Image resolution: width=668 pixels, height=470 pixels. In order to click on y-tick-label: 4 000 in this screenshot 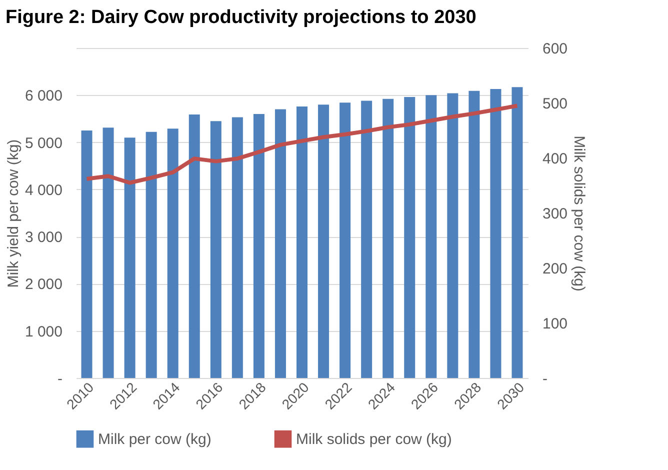, I will do `click(43, 190)`.